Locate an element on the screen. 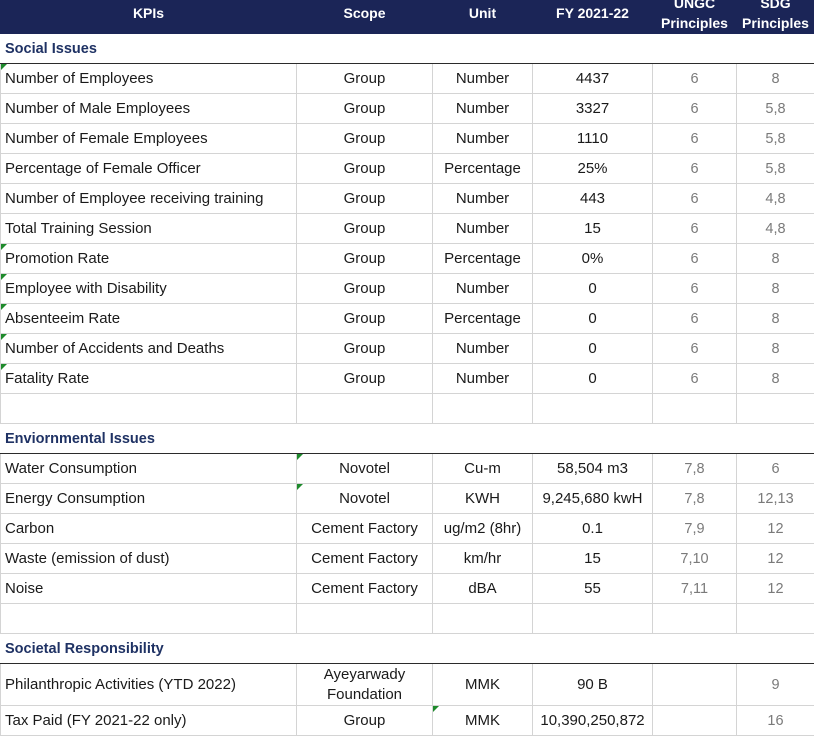 The width and height of the screenshot is (814, 736). kpi-cell: Fatality Rate is located at coordinates (149, 379).